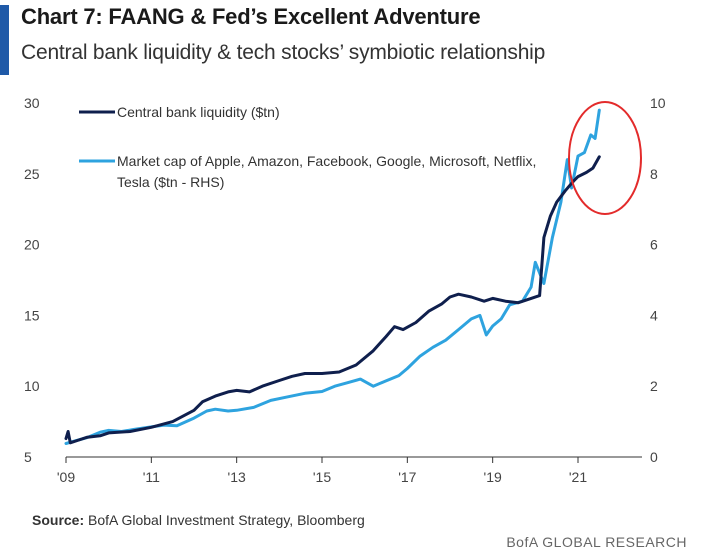  I want to click on y-left-tick-label: 20, so click(32, 245).